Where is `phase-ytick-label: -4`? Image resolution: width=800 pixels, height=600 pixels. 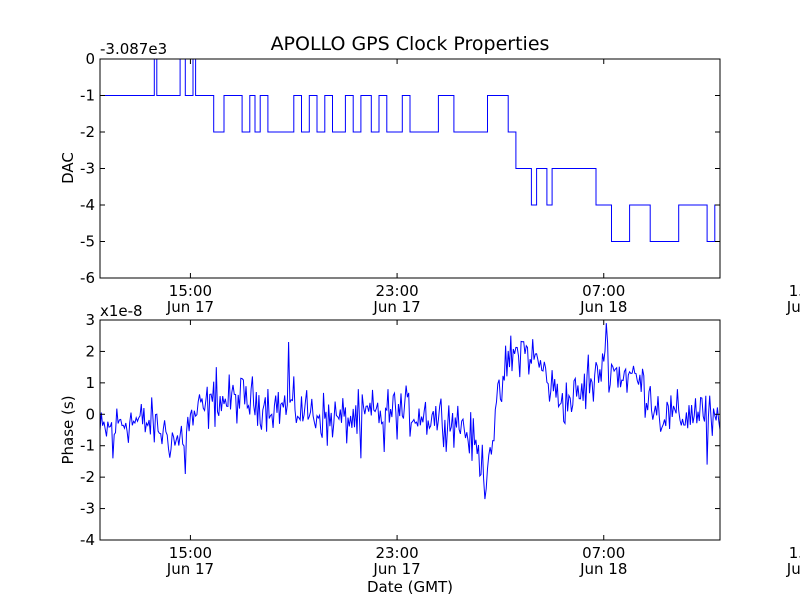
phase-ytick-label: -4 is located at coordinates (87, 540).